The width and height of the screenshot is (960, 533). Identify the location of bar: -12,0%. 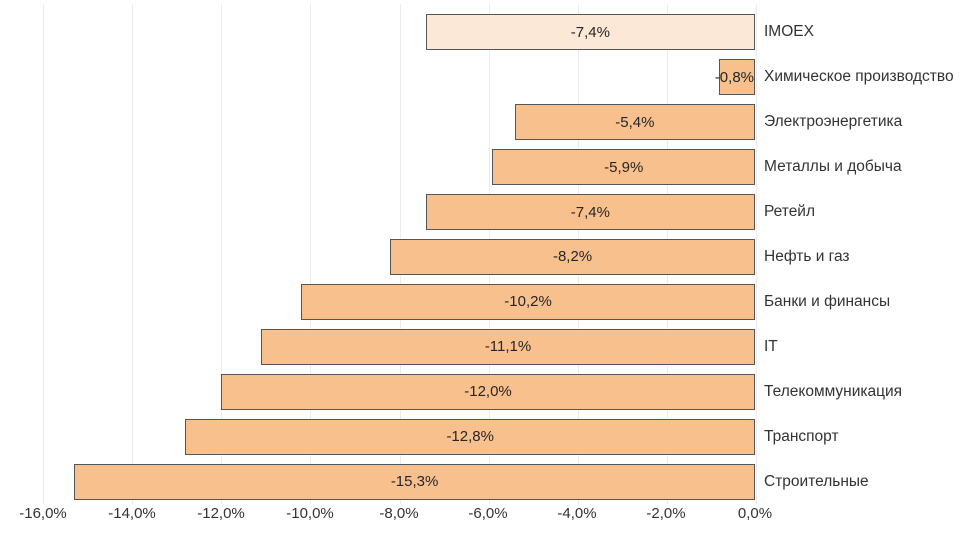
(488, 391).